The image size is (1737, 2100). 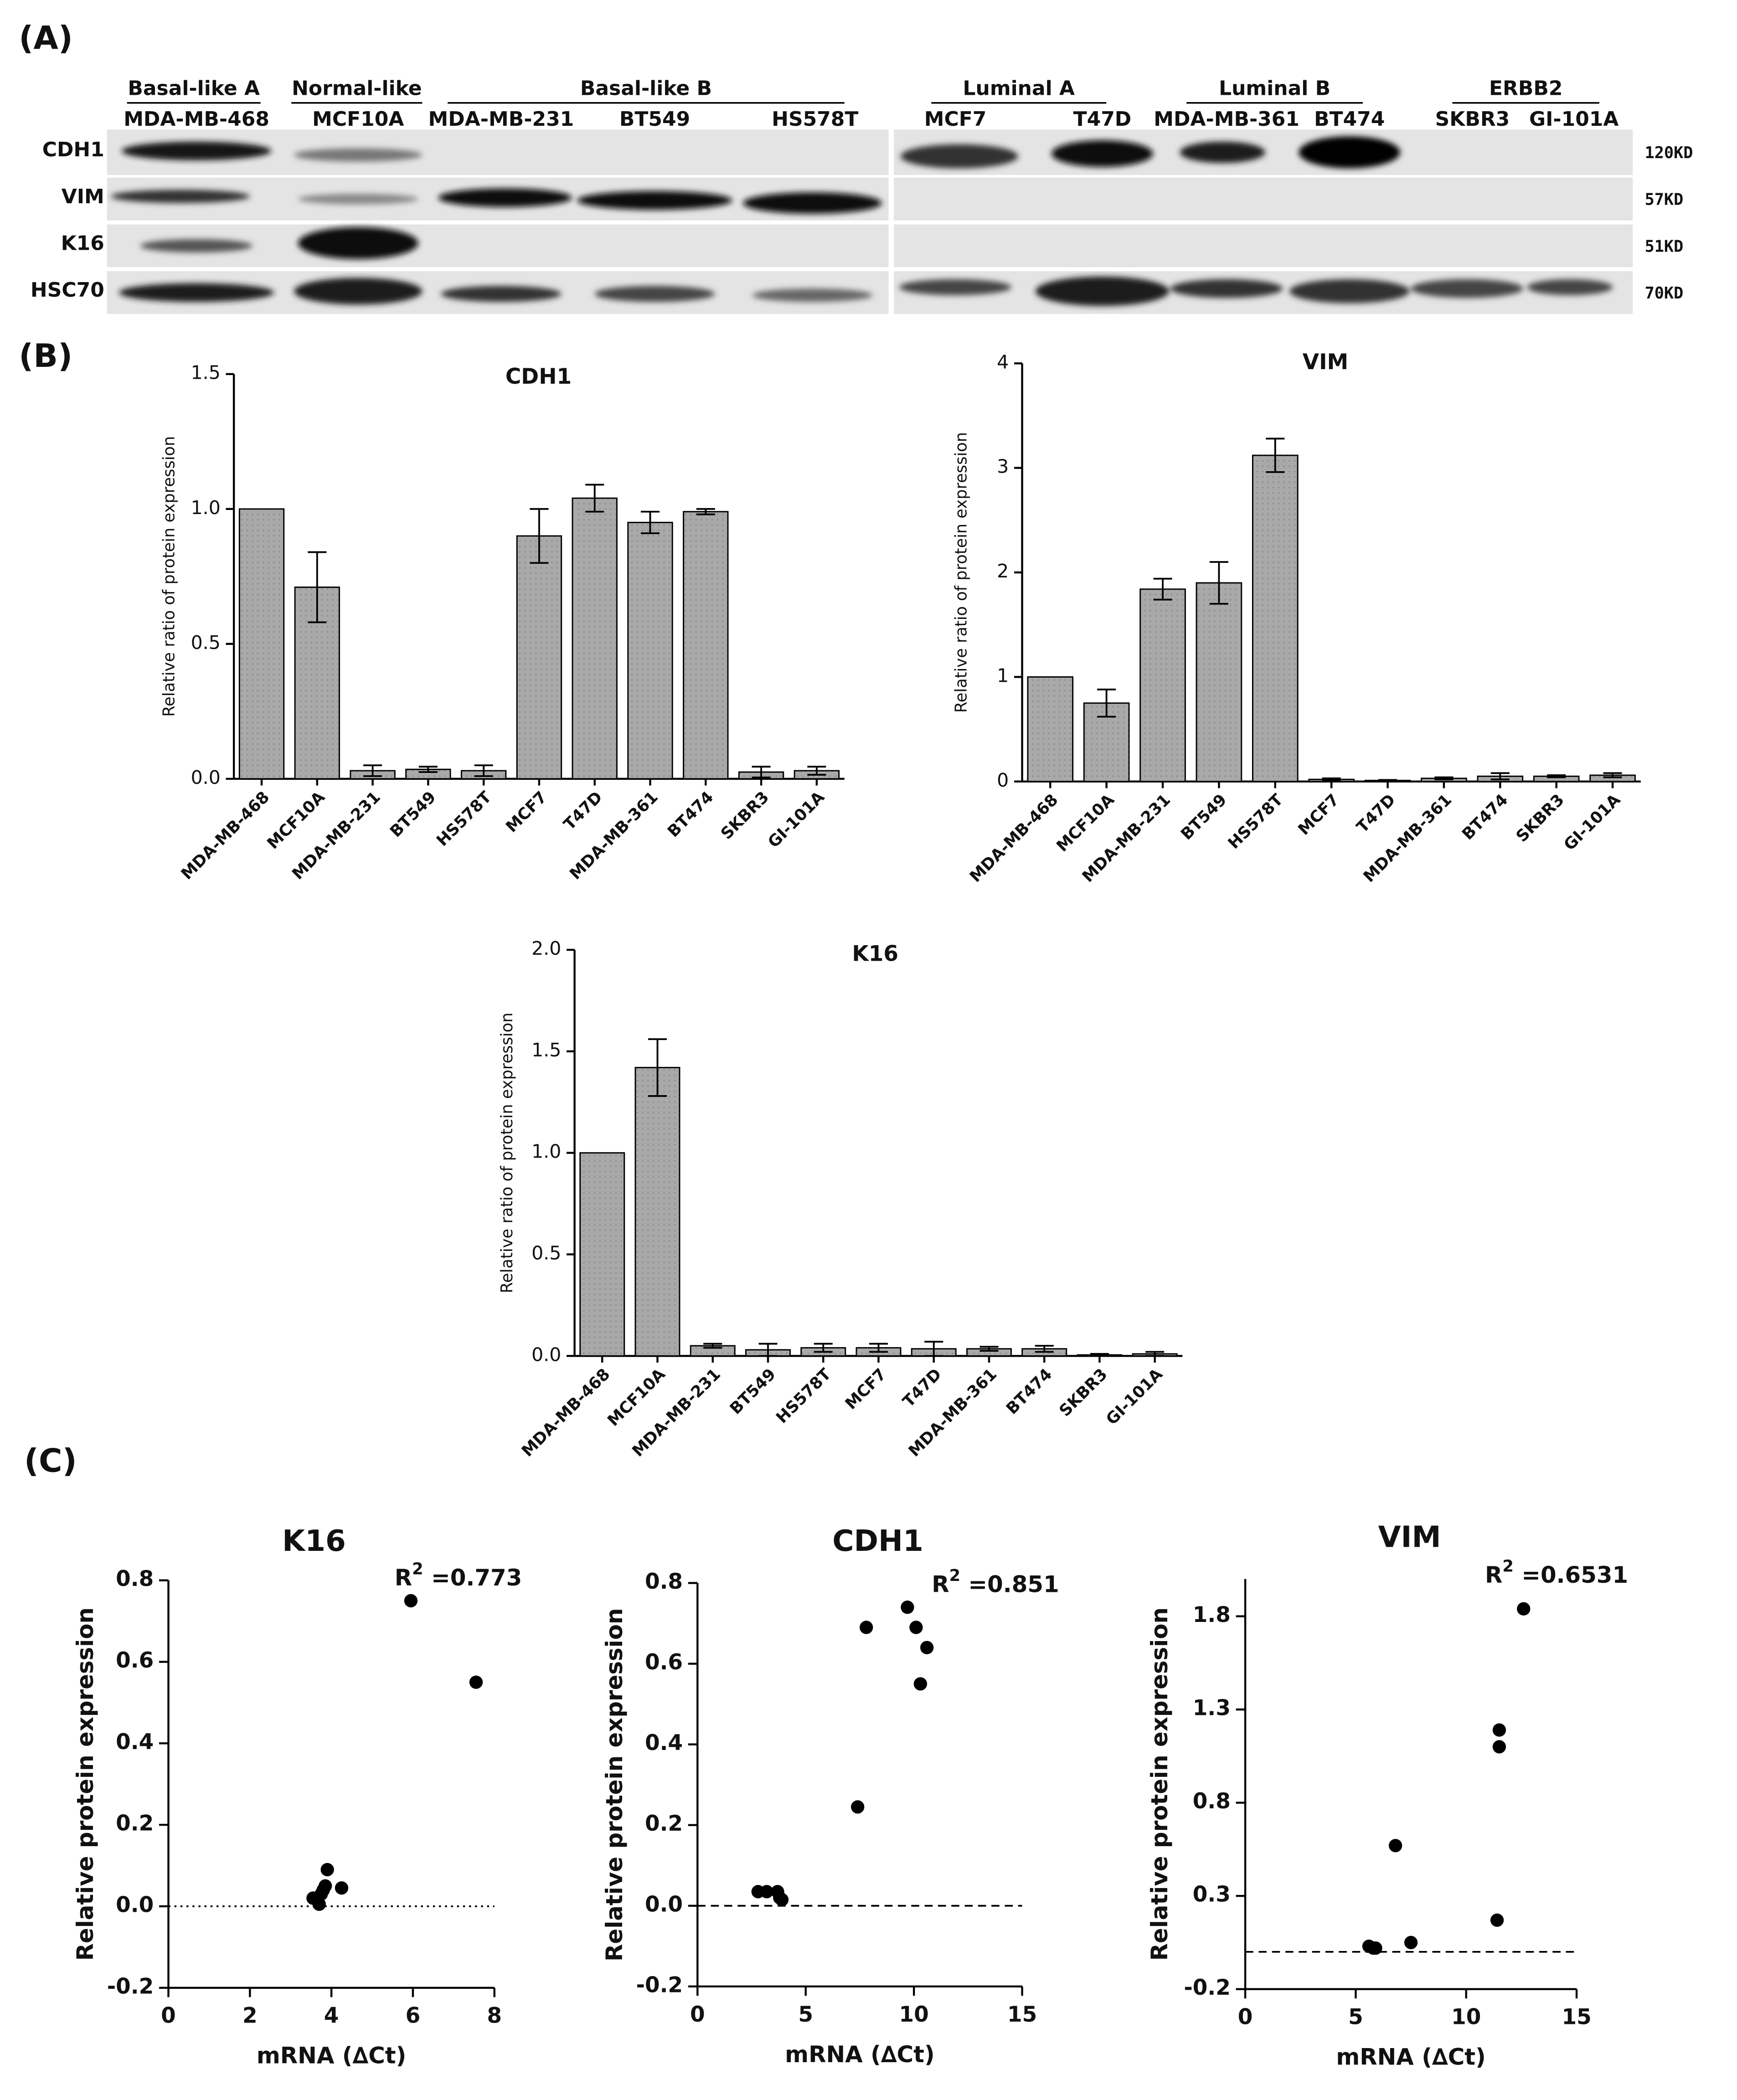 What do you see at coordinates (73, 150) in the screenshot?
I see `row-label: CDH1` at bounding box center [73, 150].